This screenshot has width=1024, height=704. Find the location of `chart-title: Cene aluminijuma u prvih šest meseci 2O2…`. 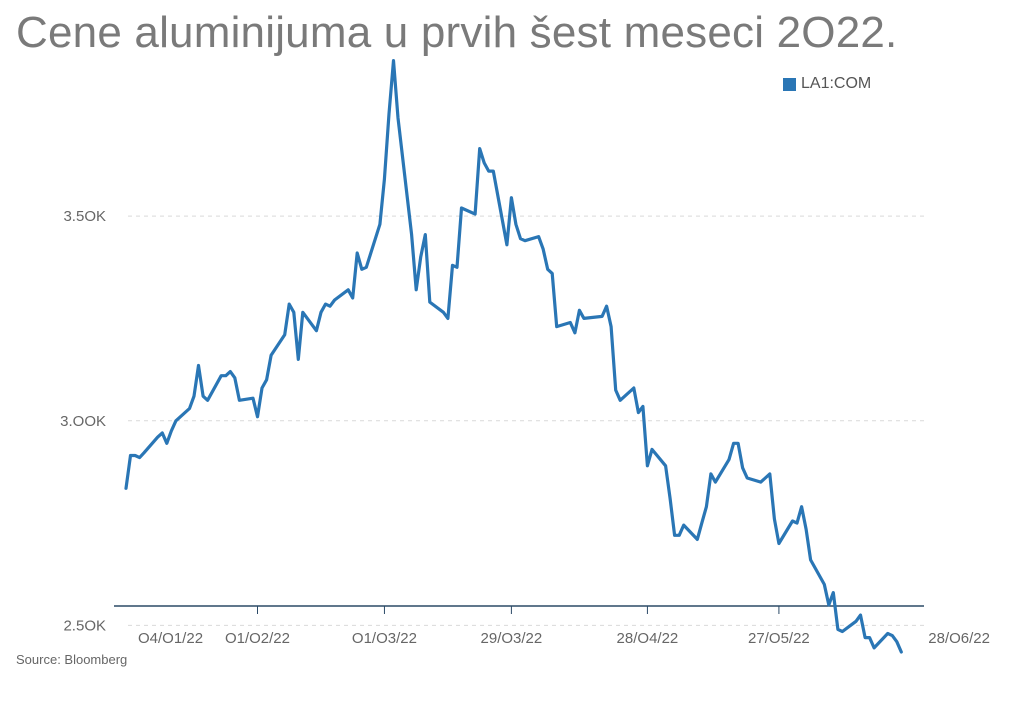

chart-title: Cene aluminijuma u prvih šest meseci 2O2… is located at coordinates (457, 32).